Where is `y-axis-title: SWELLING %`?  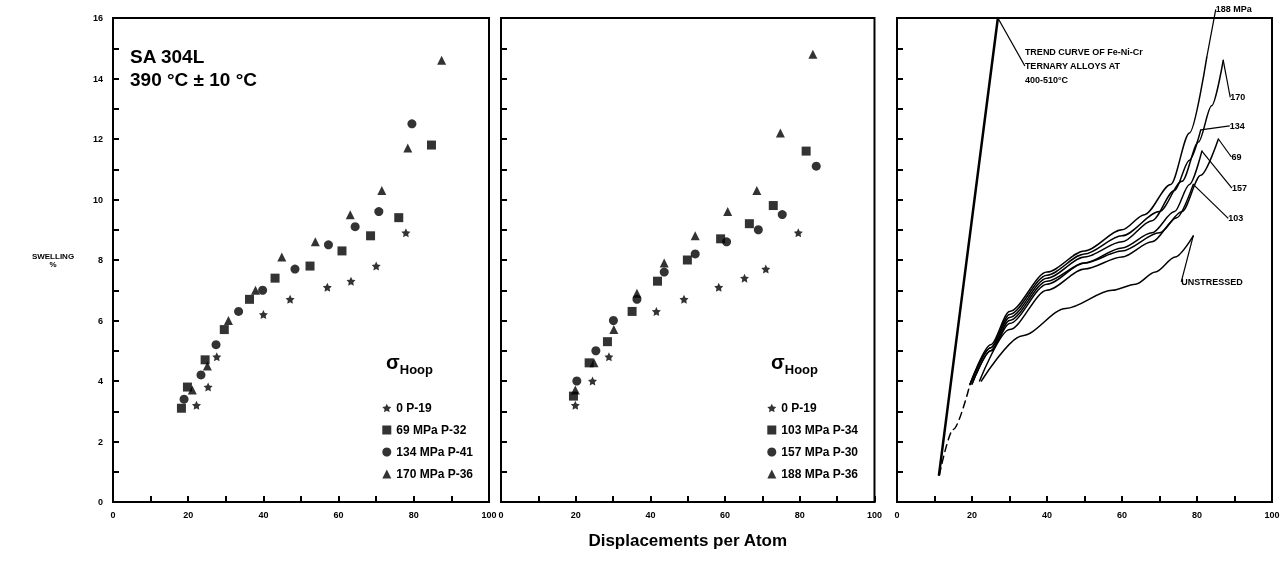 y-axis-title: SWELLING % is located at coordinates (53, 260).